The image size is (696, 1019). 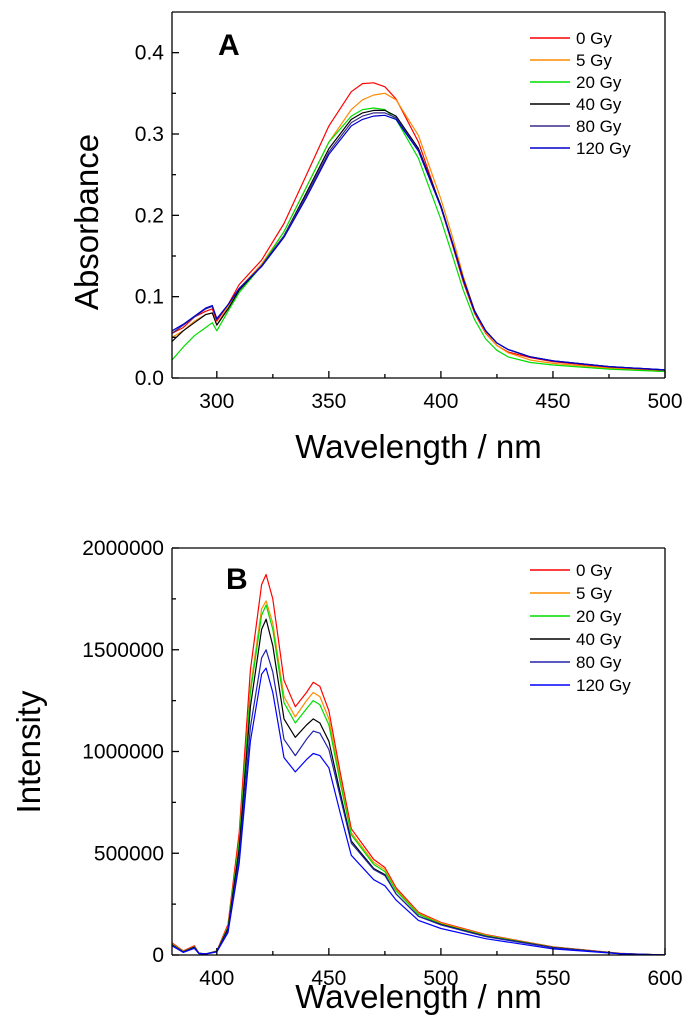 I want to click on panel-a-x-tick-label: 300, so click(x=216, y=401).